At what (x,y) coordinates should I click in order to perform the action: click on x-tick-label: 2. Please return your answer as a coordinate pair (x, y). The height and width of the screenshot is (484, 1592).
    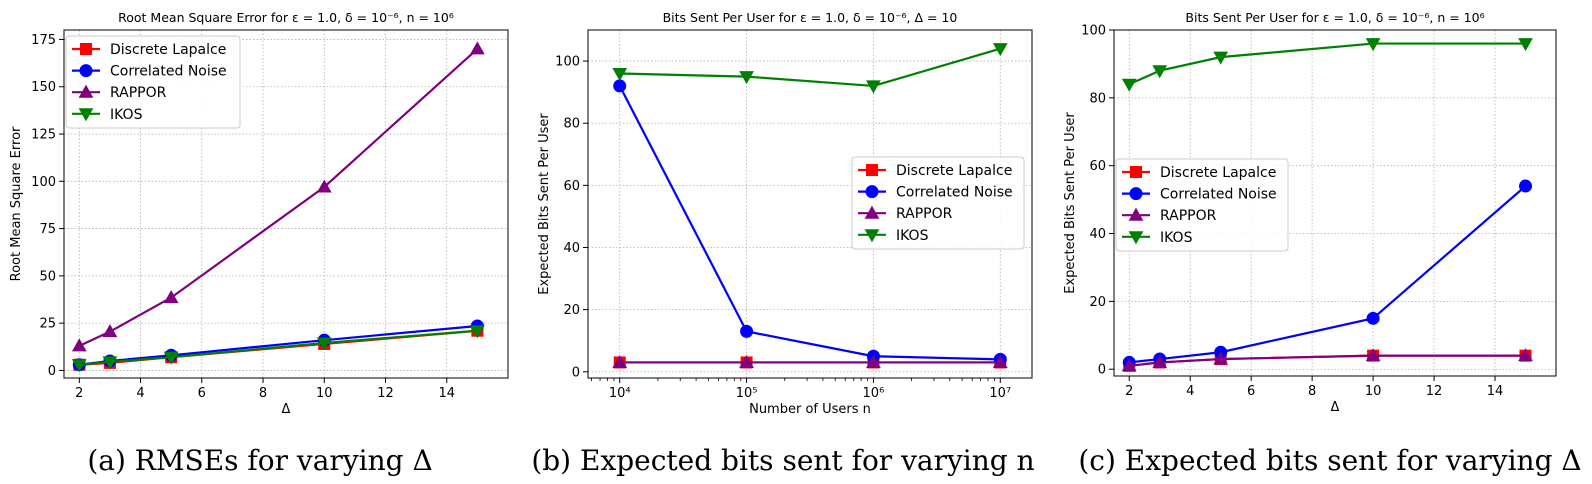
    Looking at the image, I should click on (79, 393).